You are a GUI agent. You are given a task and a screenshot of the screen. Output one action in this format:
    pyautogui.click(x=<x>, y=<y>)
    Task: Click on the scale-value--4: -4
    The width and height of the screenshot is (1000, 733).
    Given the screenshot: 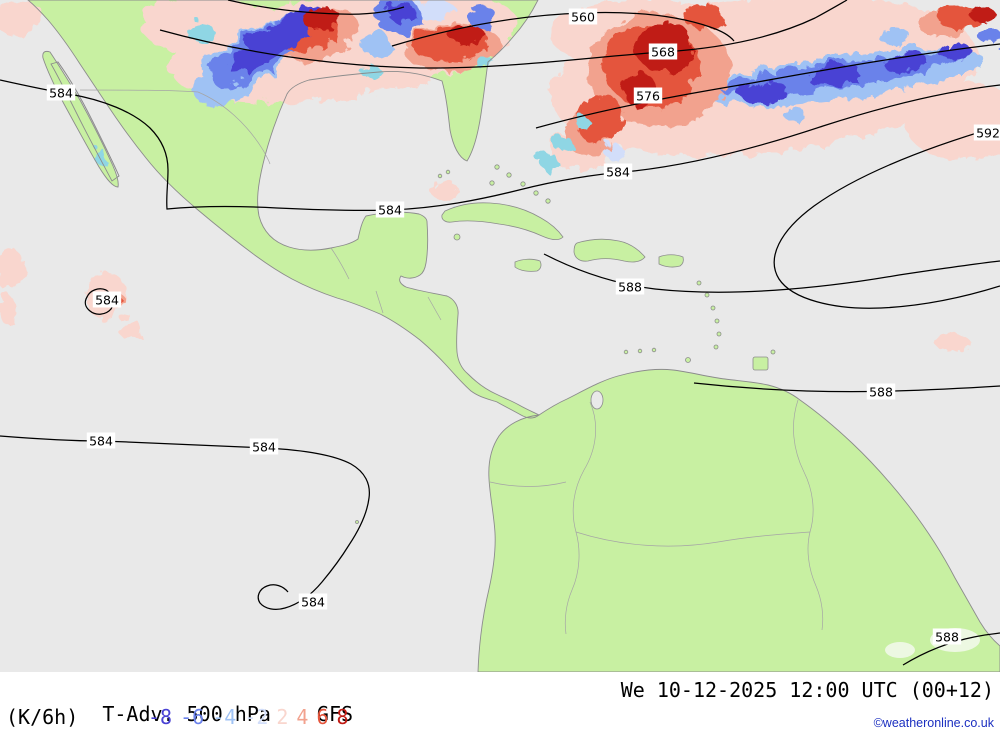 What is the action you would take?
    pyautogui.click(x=224, y=717)
    